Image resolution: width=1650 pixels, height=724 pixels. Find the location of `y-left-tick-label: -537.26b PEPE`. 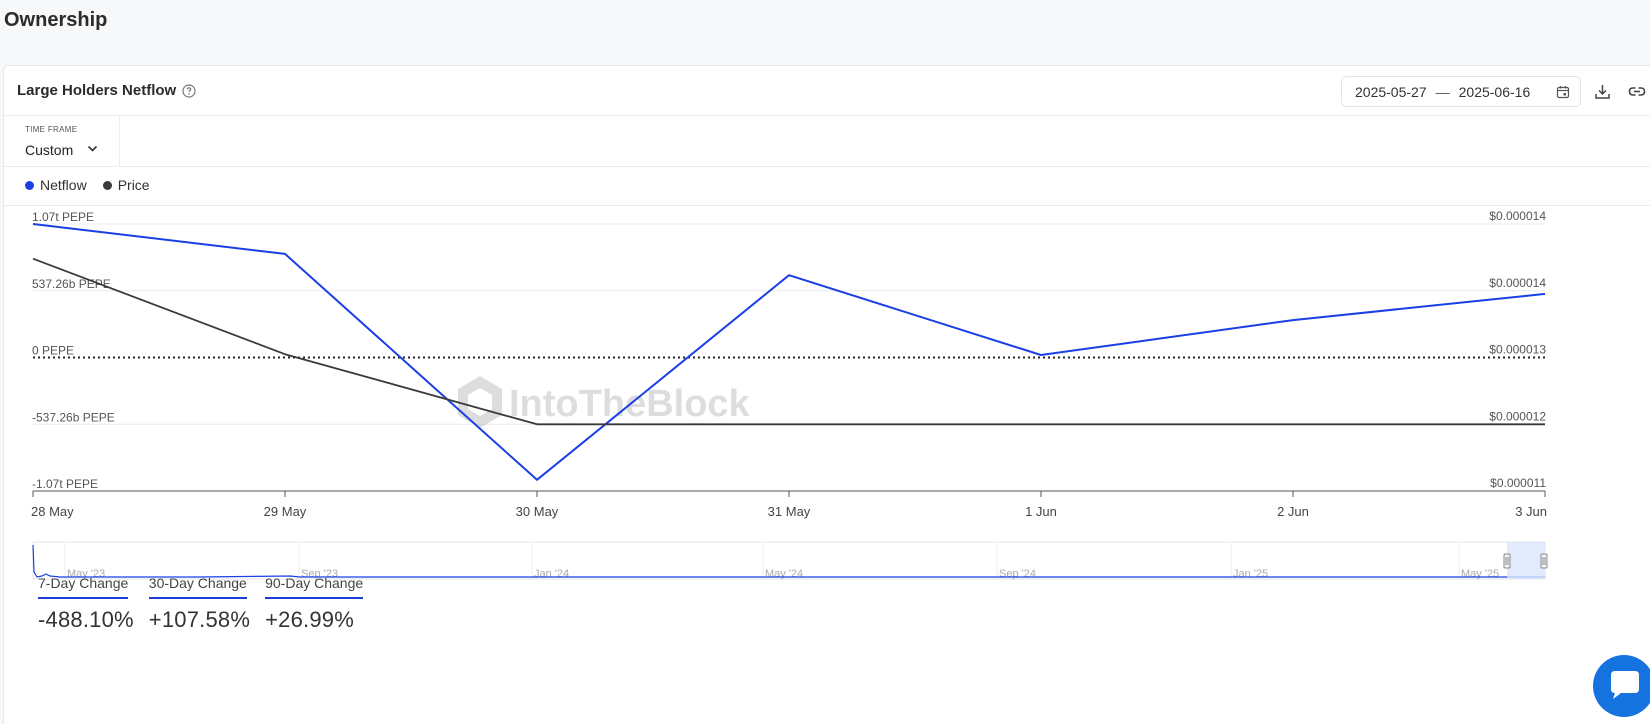

y-left-tick-label: -537.26b PEPE is located at coordinates (73, 417).